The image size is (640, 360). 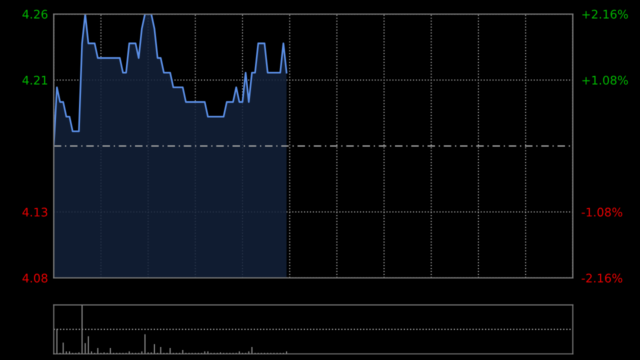 What do you see at coordinates (35, 278) in the screenshot?
I see `y-tick-label: 4.08` at bounding box center [35, 278].